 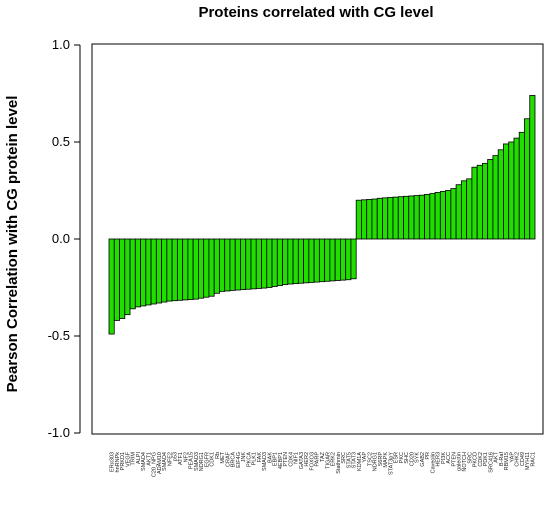 What do you see at coordinates (523, 459) in the screenshot?
I see `x-category-label: CD49` at bounding box center [523, 459].